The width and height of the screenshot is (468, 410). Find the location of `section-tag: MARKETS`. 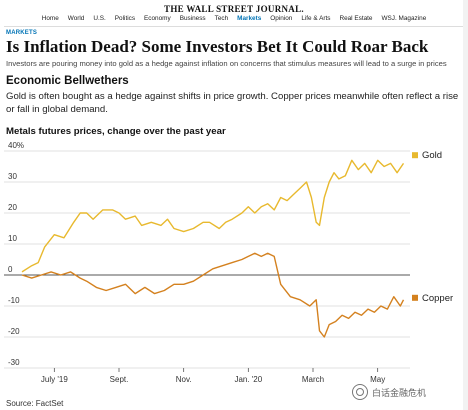

section-tag: MARKETS is located at coordinates (22, 33).